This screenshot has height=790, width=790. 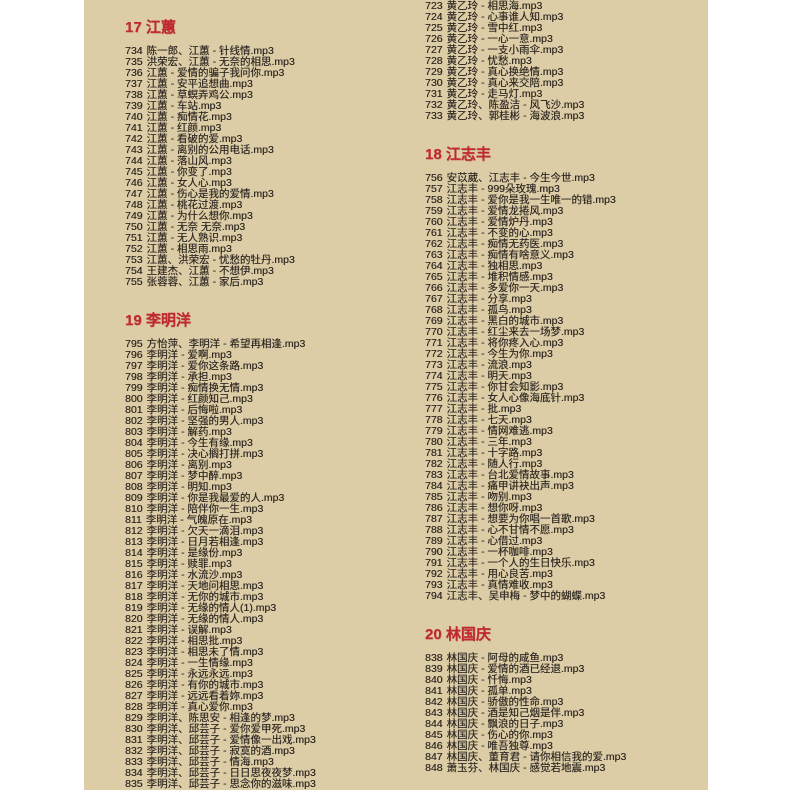 What do you see at coordinates (194, 476) in the screenshot?
I see `track-filename: 李明洋 - 梦中醉.mp3` at bounding box center [194, 476].